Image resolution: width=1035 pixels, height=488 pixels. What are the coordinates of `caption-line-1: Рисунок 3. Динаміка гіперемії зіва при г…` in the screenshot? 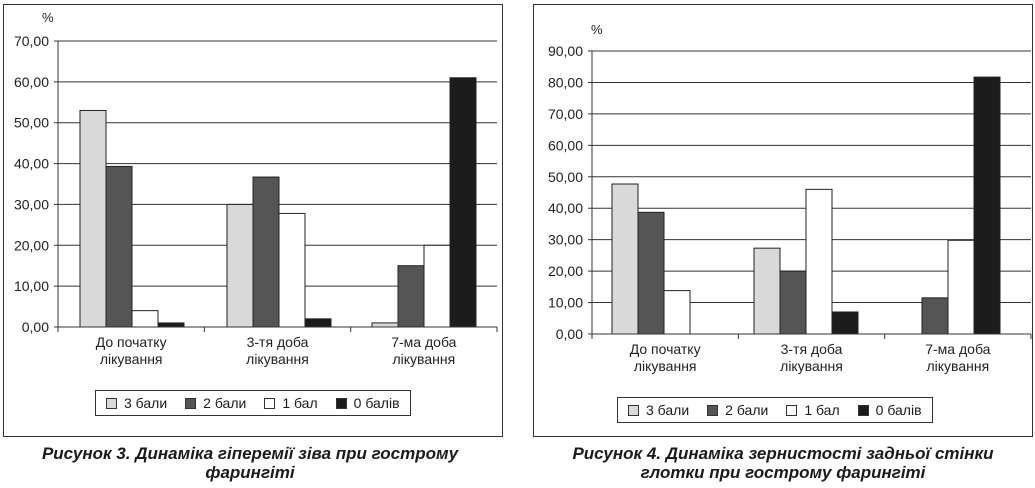 It's located at (250, 453).